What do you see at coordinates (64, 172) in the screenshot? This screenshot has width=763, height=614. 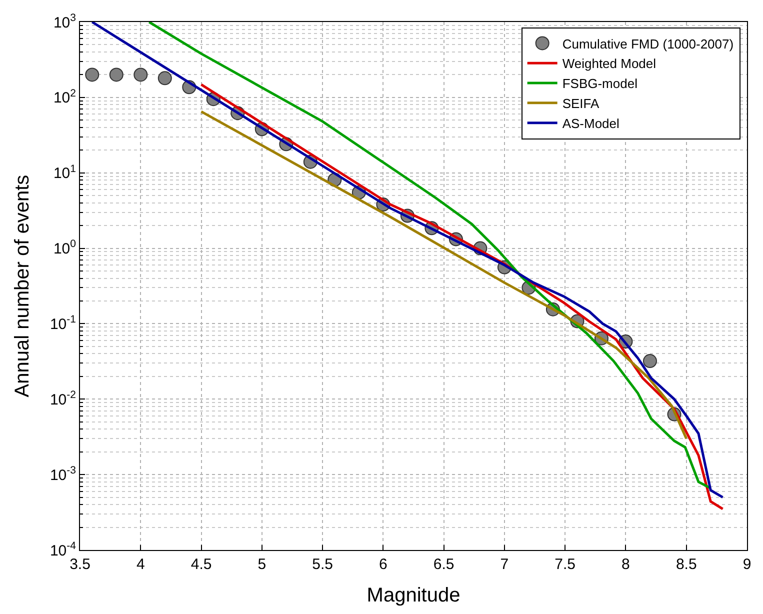 I see `y-tick-label: 10$^{1}$` at bounding box center [64, 172].